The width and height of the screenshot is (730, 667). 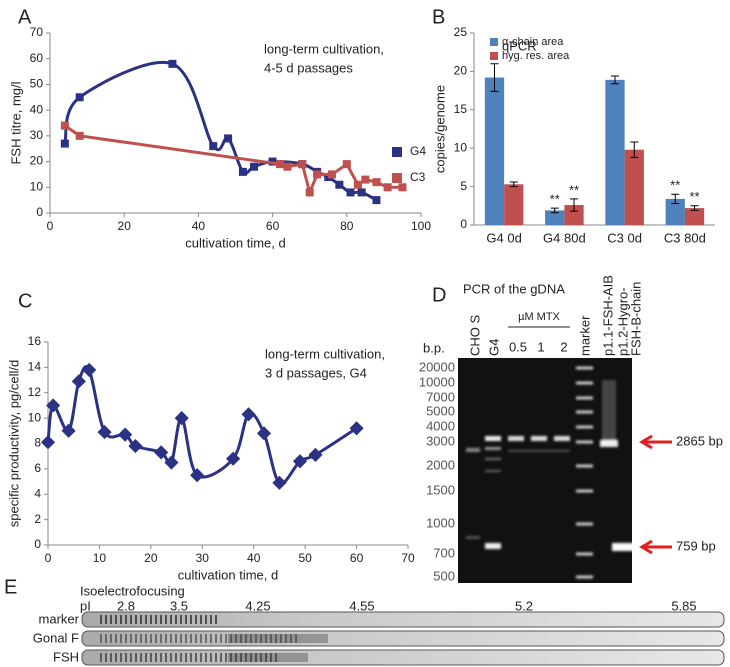 I want to click on panel-label: A, so click(x=25, y=17).